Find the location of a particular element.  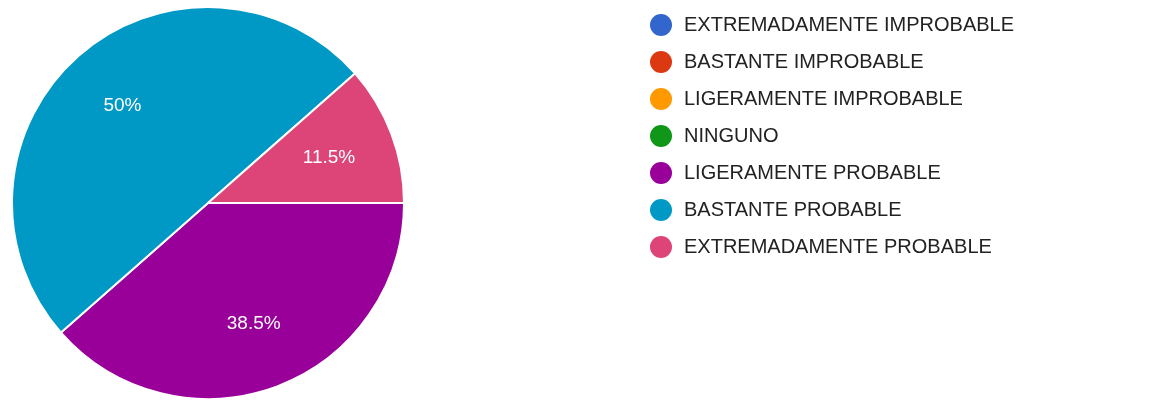

legend-label: NINGUNO is located at coordinates (731, 135).